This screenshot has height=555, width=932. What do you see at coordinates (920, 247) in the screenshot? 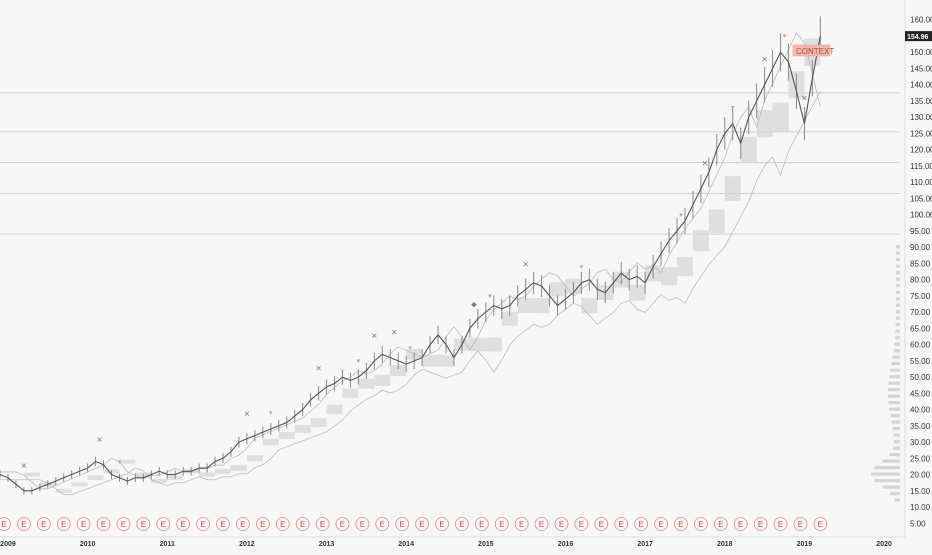
I see `y-tick-label: 90.00` at bounding box center [920, 247].